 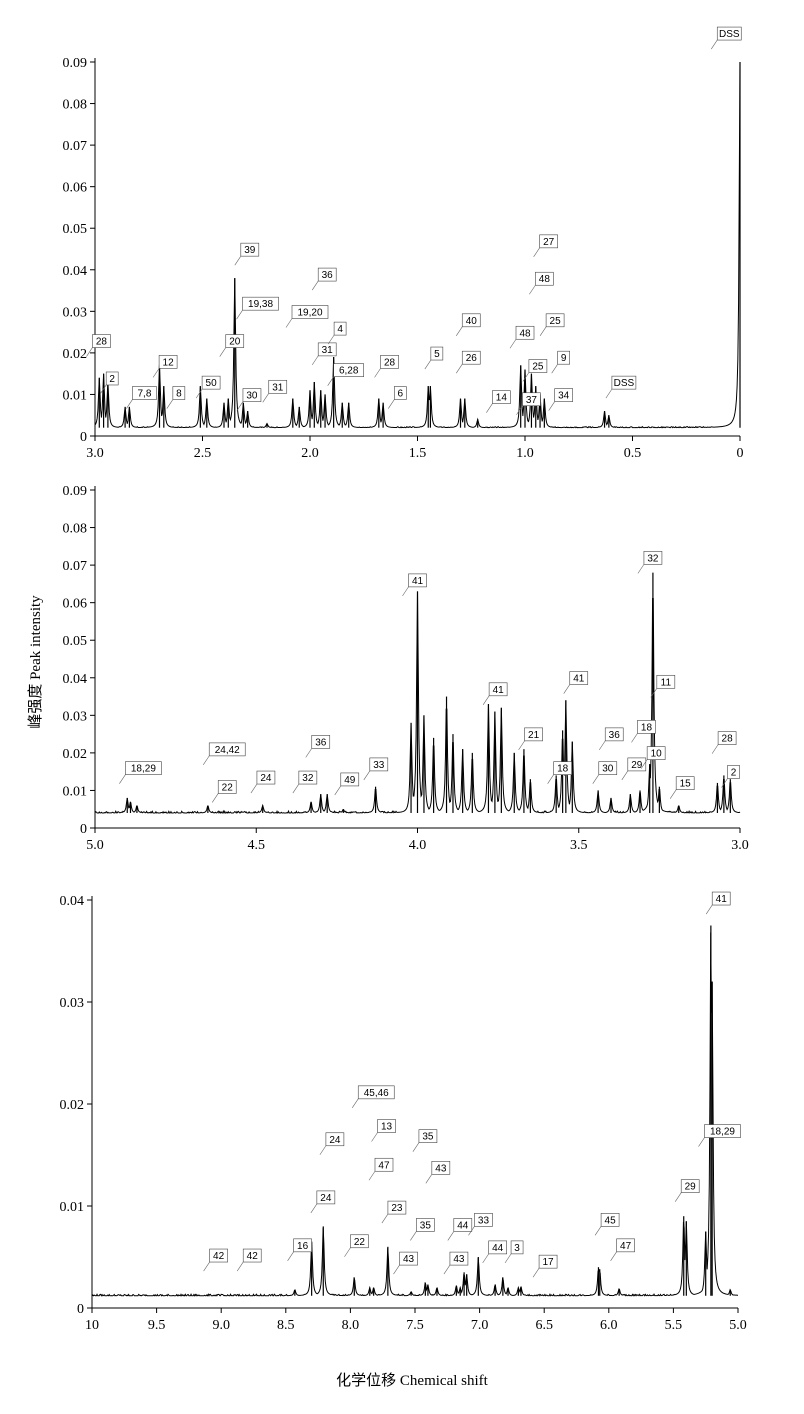 I want to click on peak-label: 10, so click(x=657, y=754).